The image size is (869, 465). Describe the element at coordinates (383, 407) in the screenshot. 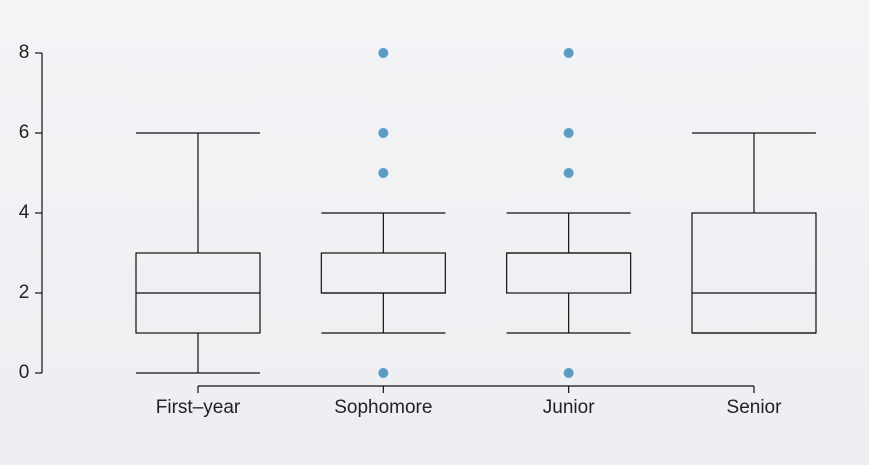

I see `x-tick-label: Sophomore` at that location.